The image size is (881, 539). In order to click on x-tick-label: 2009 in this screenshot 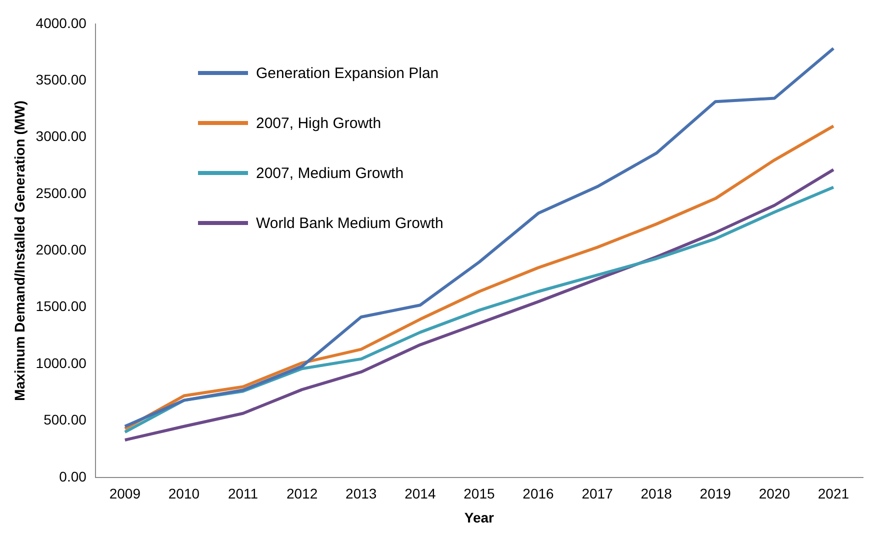, I will do `click(125, 494)`.